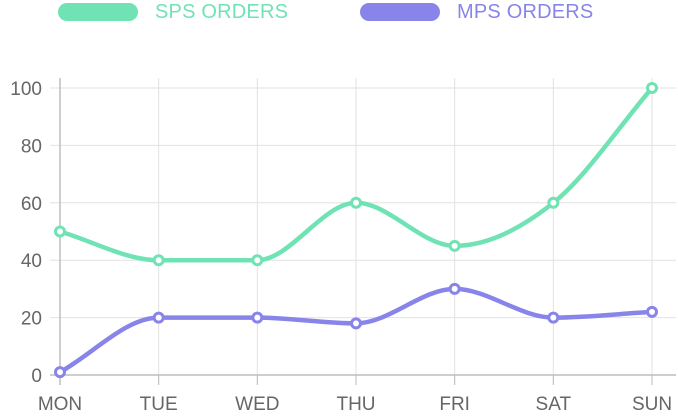  Describe the element at coordinates (652, 311) in the screenshot. I see `data-point-mps-orders-sun` at that location.